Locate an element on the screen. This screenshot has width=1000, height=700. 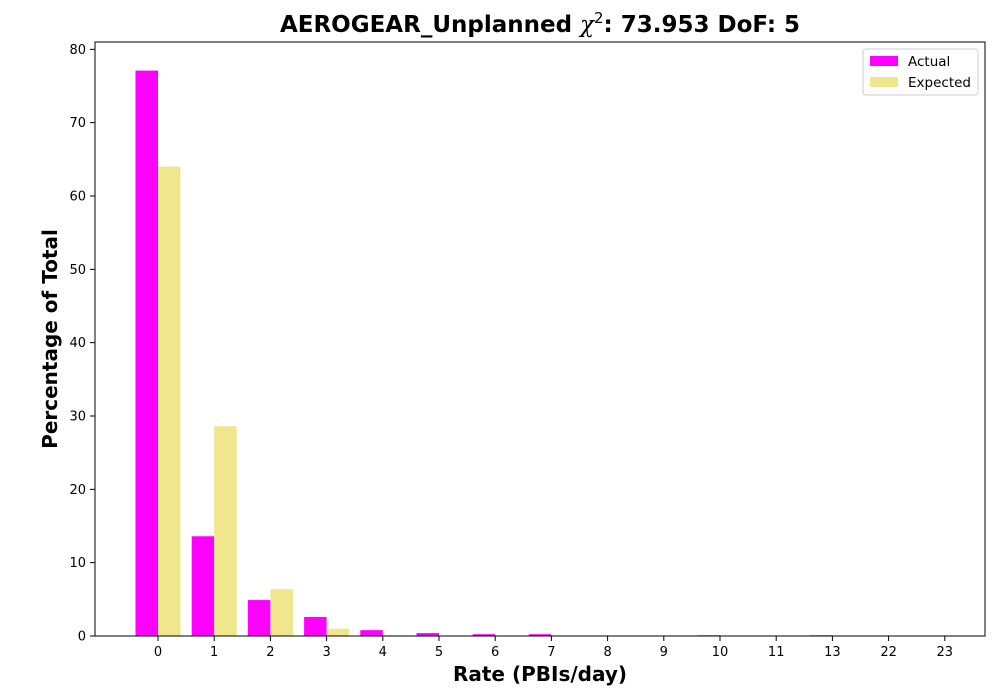
chart-title: AEROGEAR_Unplanned χ2: 73.953 DoF: 5 is located at coordinates (540, 23).